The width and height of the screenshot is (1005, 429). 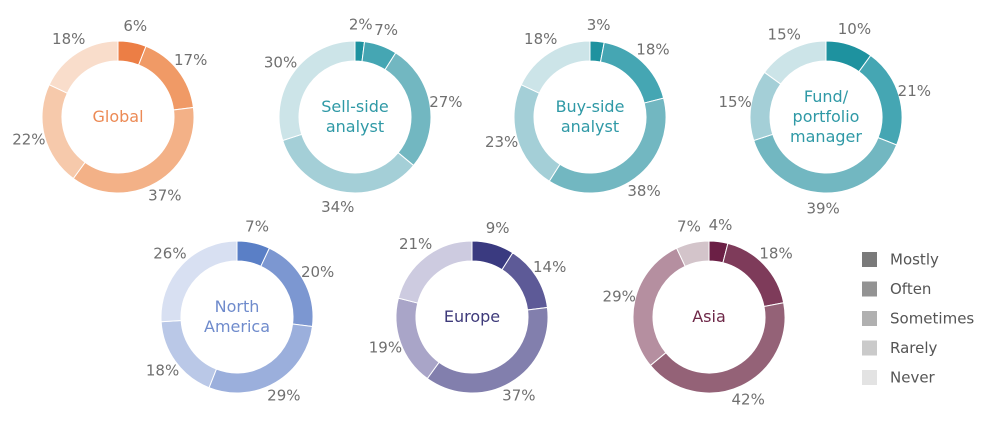 What do you see at coordinates (361, 25) in the screenshot?
I see `value-label-sell-side-analyst-mostly: 2%` at bounding box center [361, 25].